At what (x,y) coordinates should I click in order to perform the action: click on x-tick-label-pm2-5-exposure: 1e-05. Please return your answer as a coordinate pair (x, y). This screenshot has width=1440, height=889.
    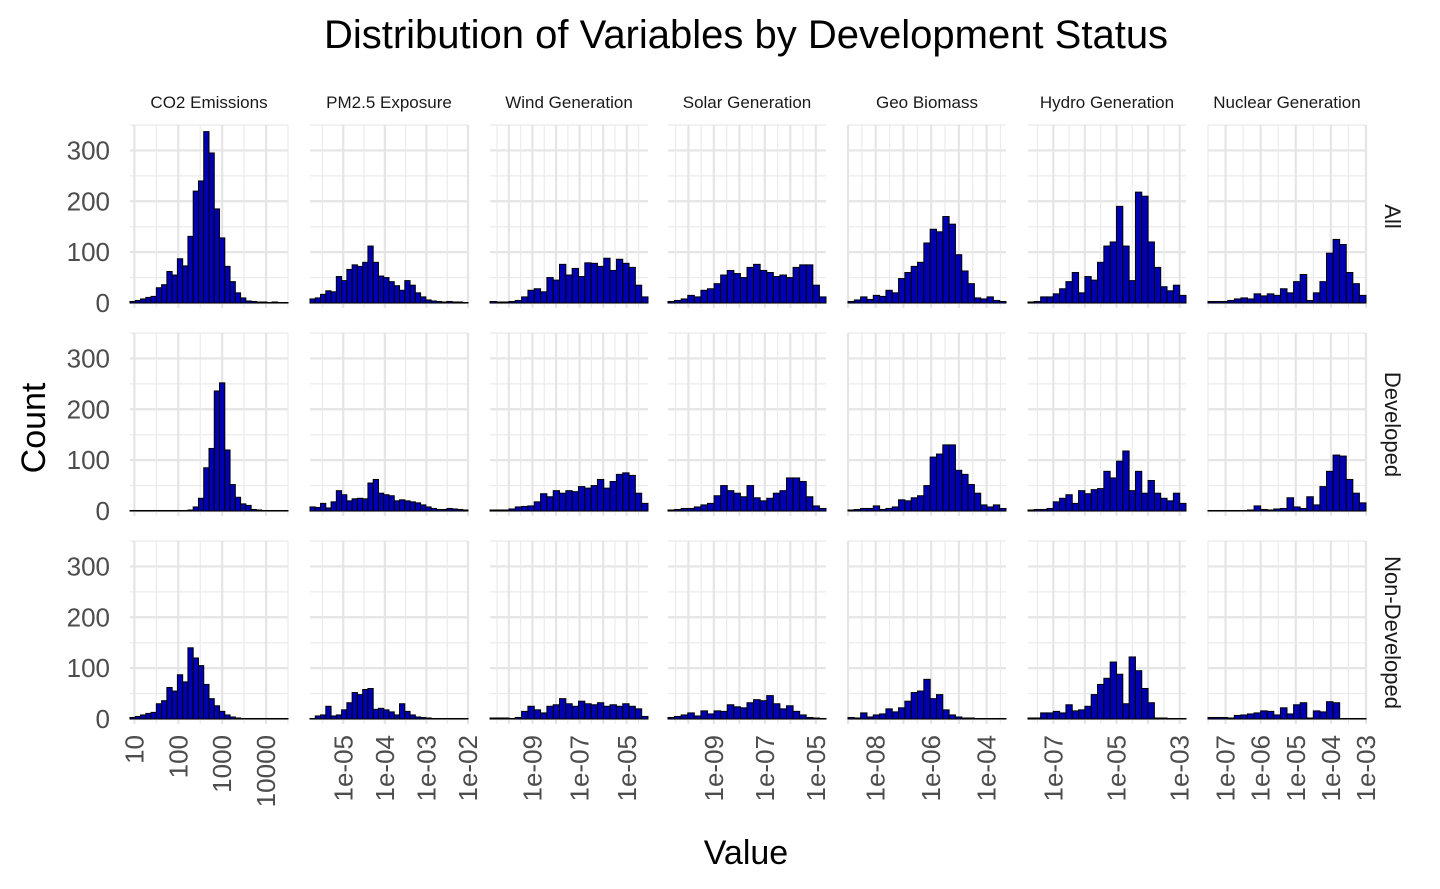
    Looking at the image, I should click on (343, 768).